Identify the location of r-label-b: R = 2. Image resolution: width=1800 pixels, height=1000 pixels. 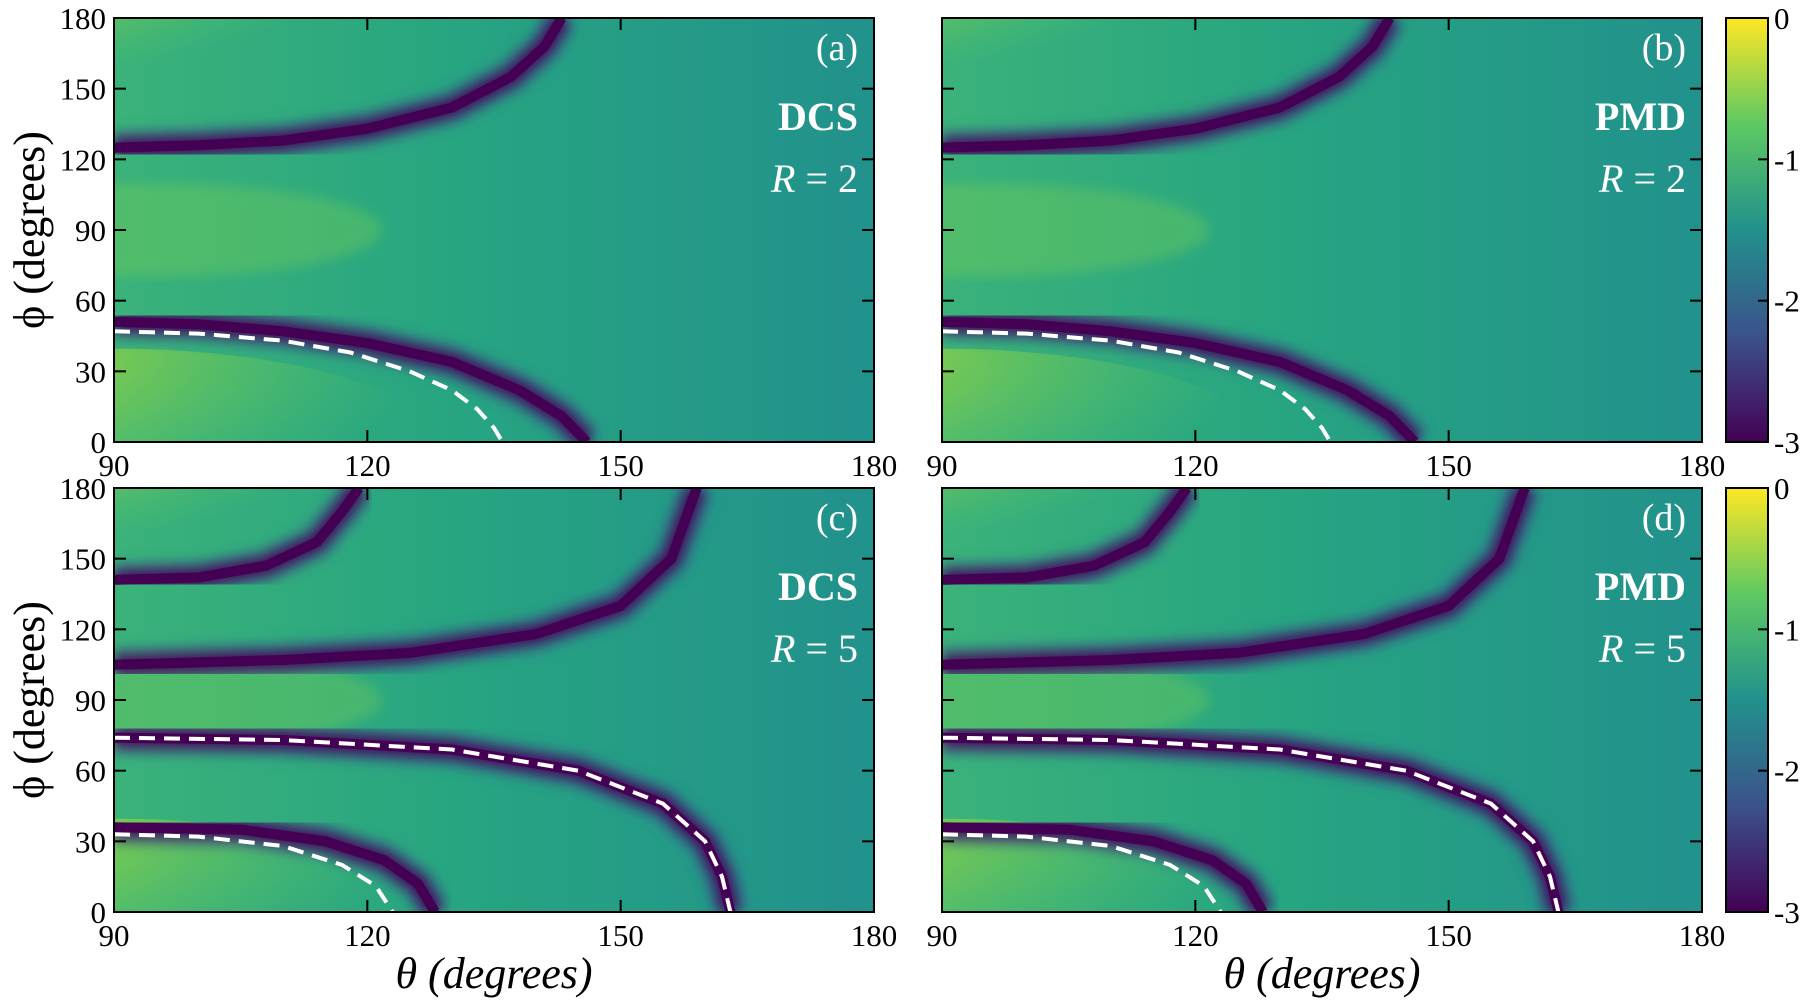
(1642, 178).